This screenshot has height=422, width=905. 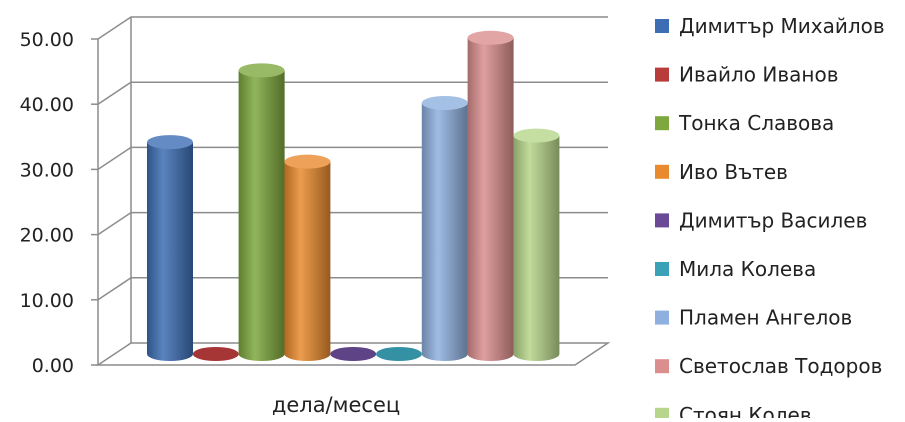 I want to click on legend-item: Стоян Колев, so click(x=733, y=412).